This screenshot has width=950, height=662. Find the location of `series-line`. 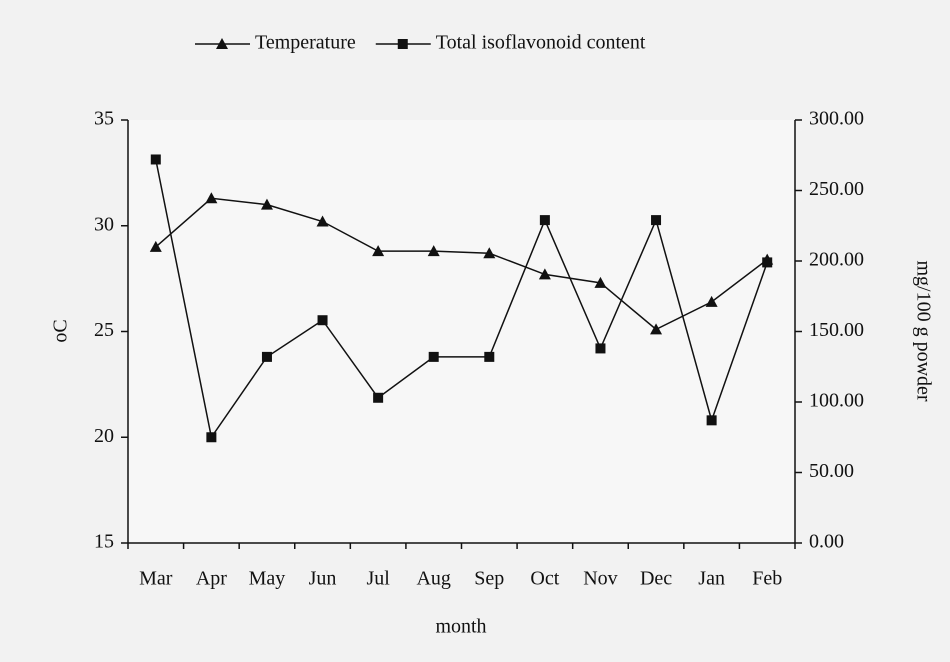

series-line is located at coordinates (461, 264).